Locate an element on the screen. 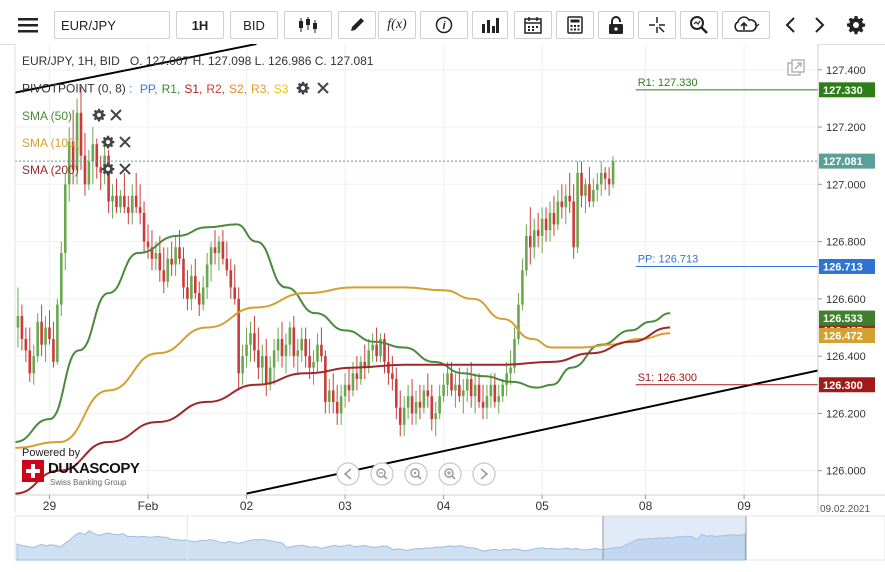 This screenshot has height=572, width=885. draw-button is located at coordinates (357, 25).